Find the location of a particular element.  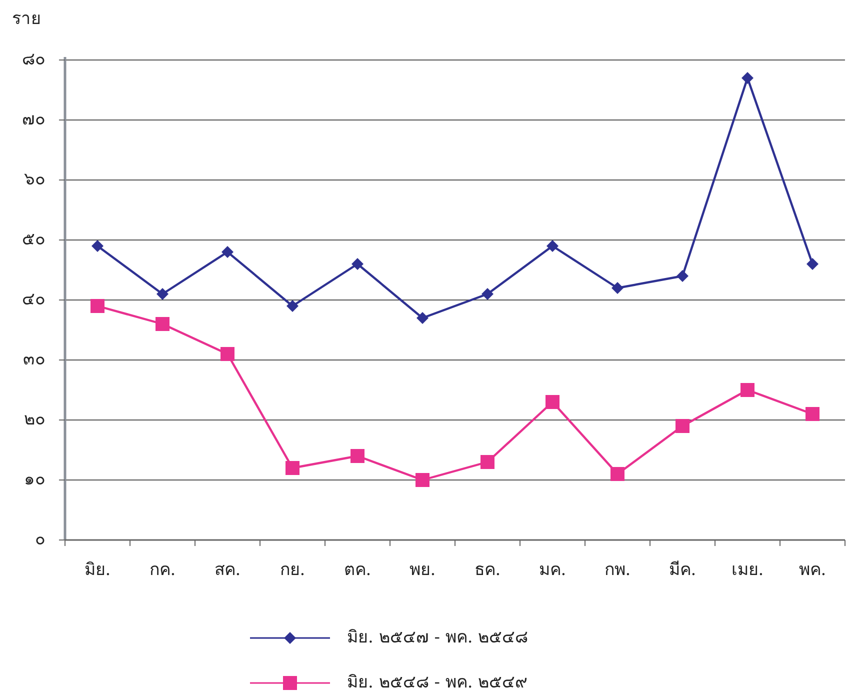

x-tick-label: มิย. is located at coordinates (97, 570).